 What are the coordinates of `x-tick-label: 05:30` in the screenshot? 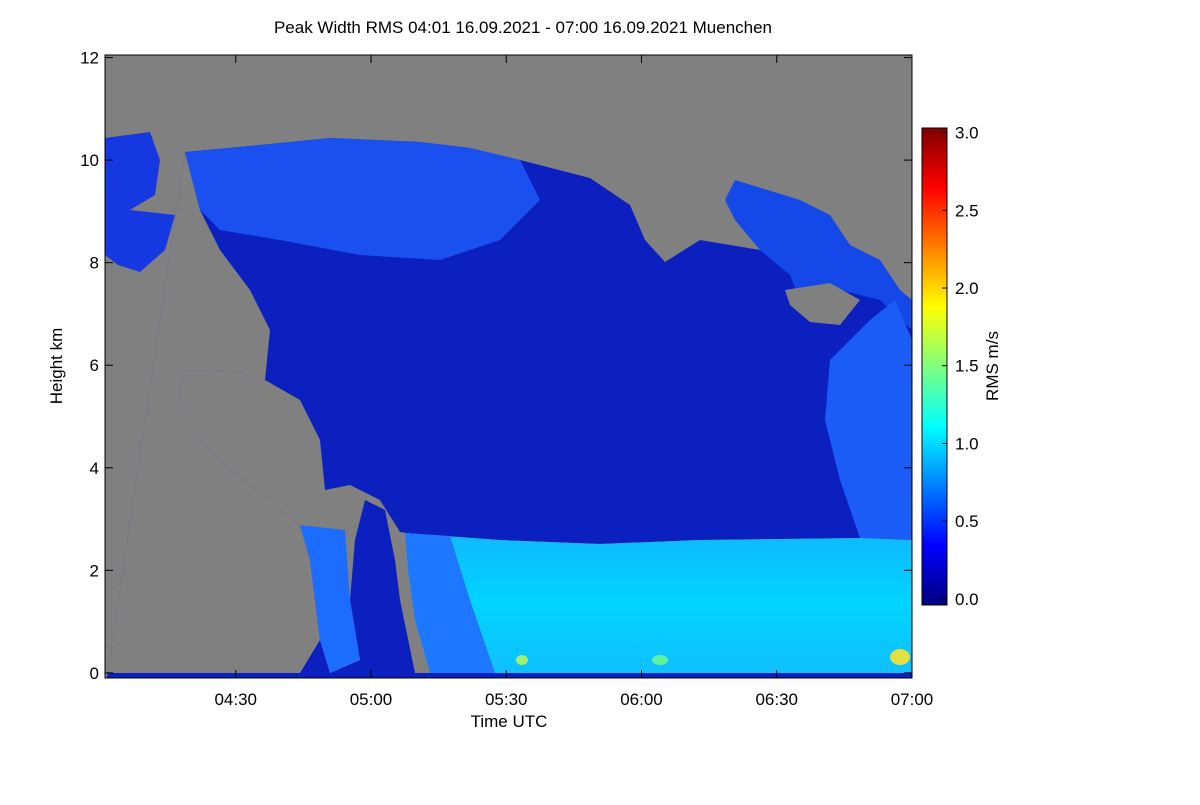 It's located at (506, 699).